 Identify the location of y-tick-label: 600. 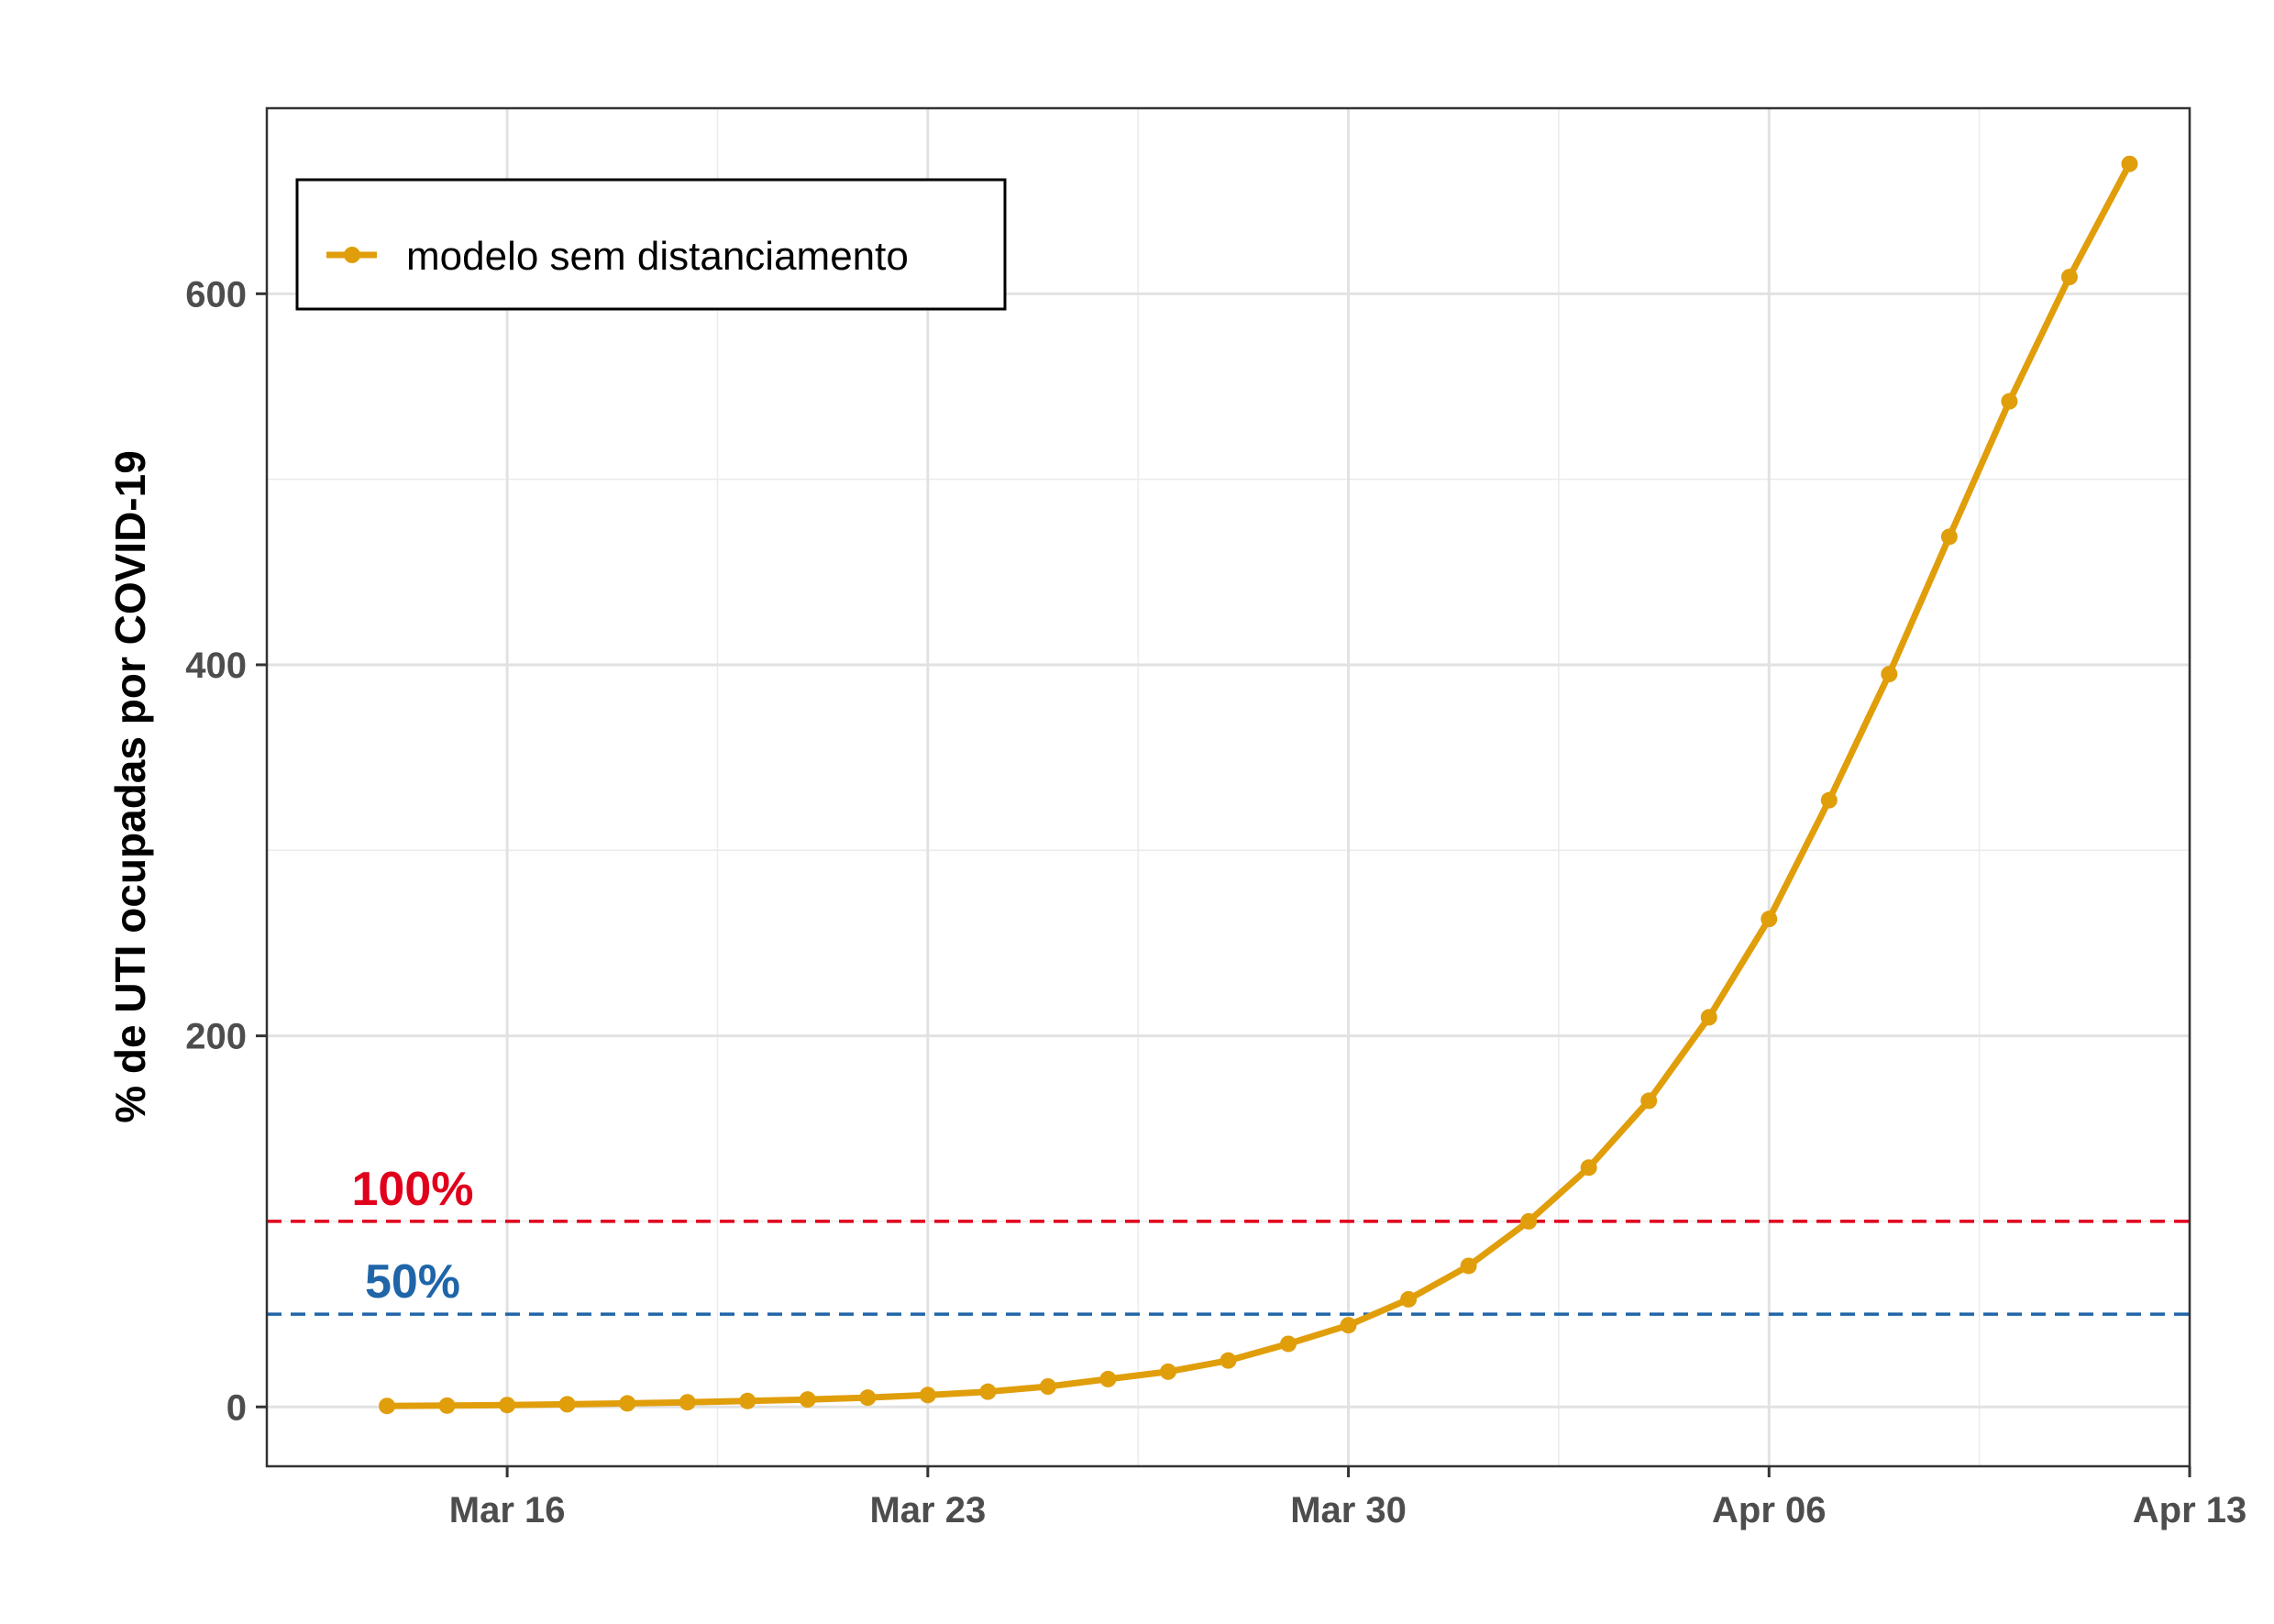
(216, 294).